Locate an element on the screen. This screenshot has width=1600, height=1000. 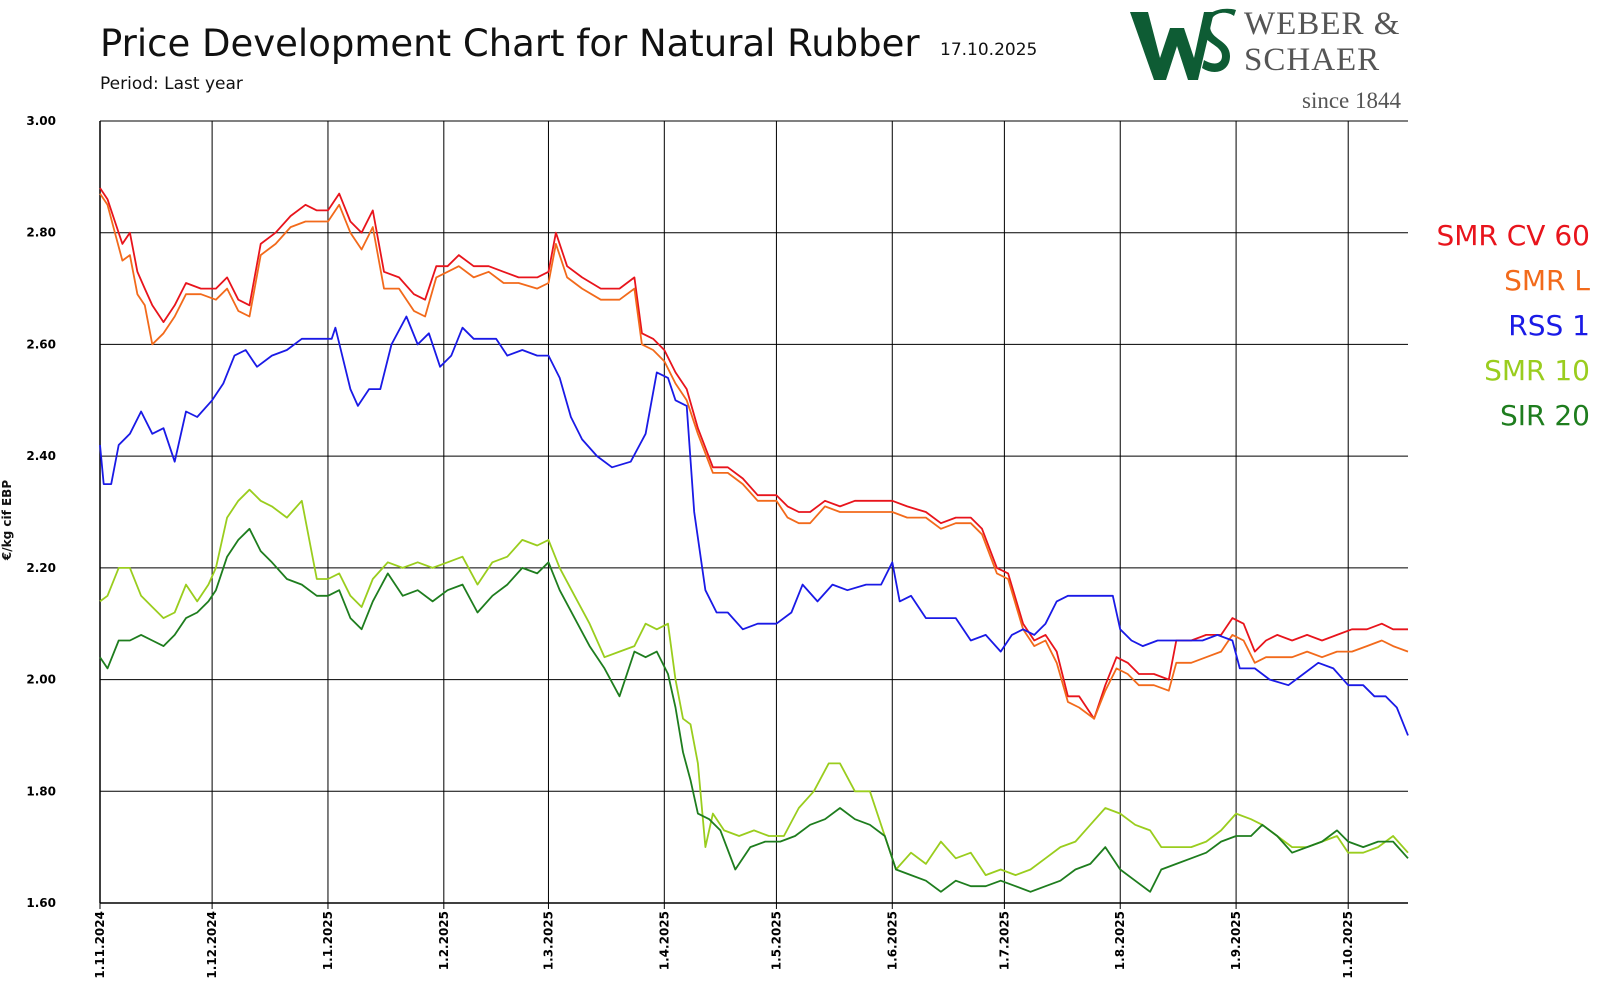
chart-period: Period: Last year is located at coordinates (171, 84).